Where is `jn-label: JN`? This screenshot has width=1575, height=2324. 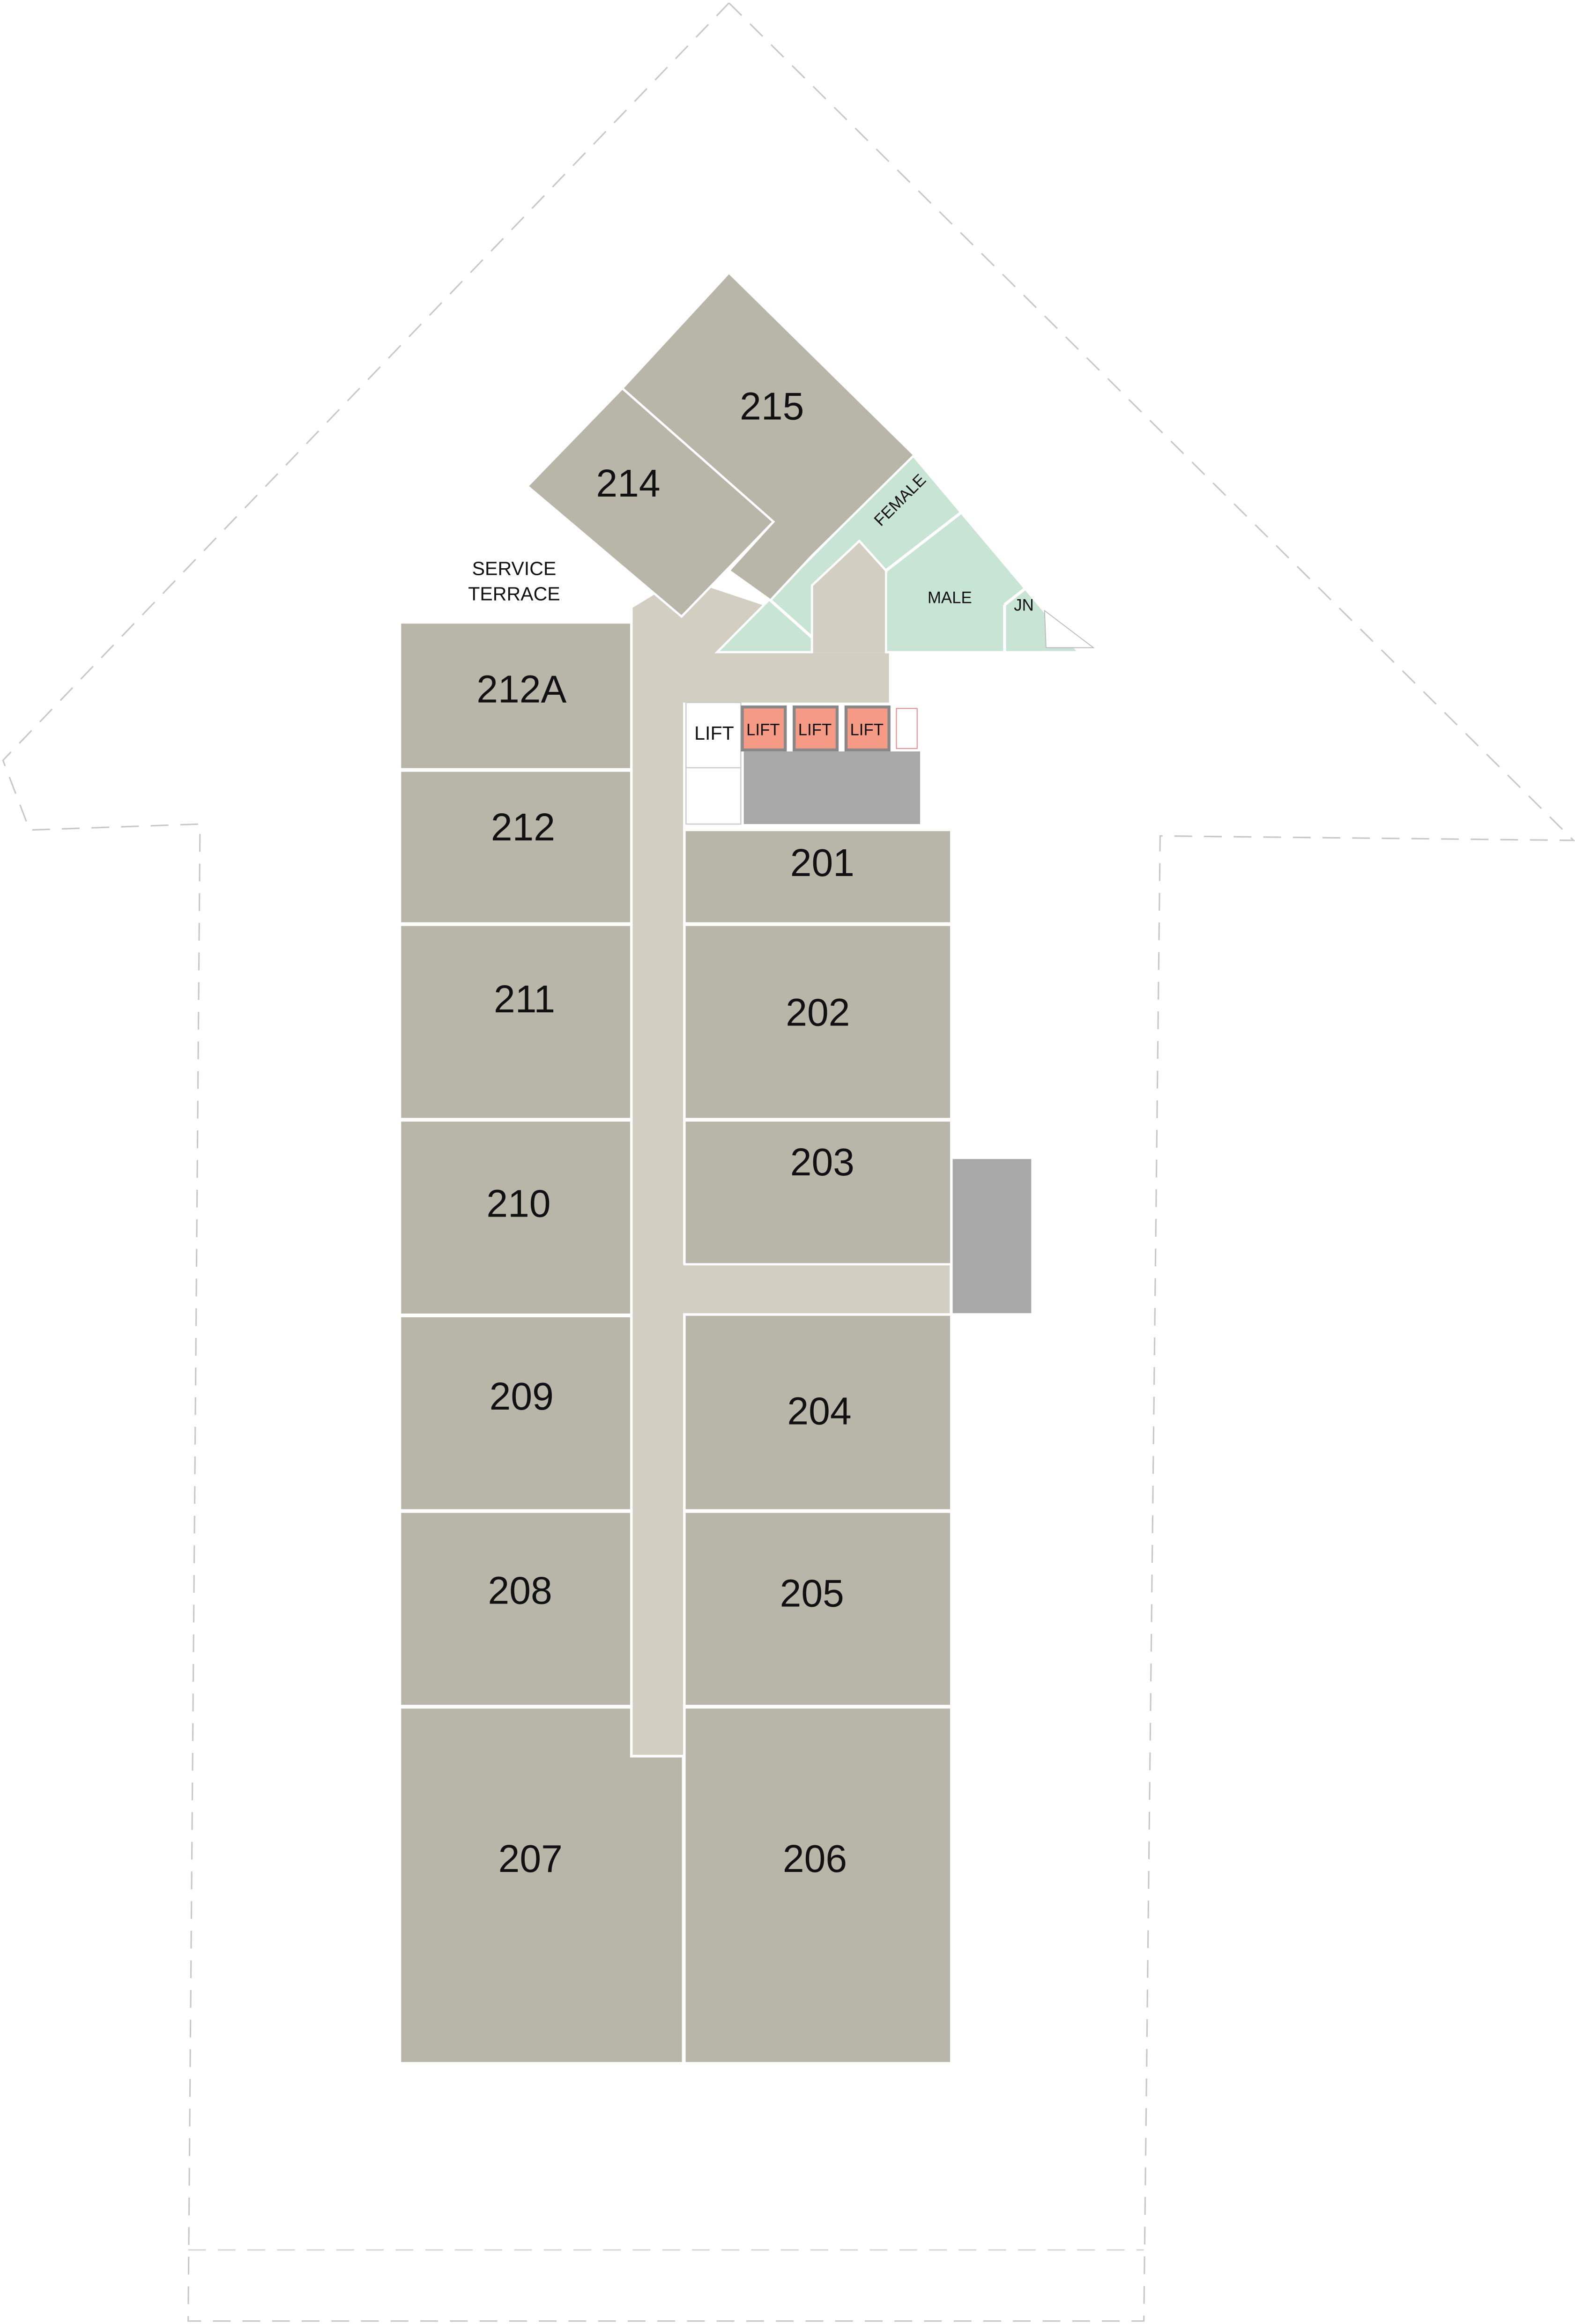 jn-label: JN is located at coordinates (1024, 606).